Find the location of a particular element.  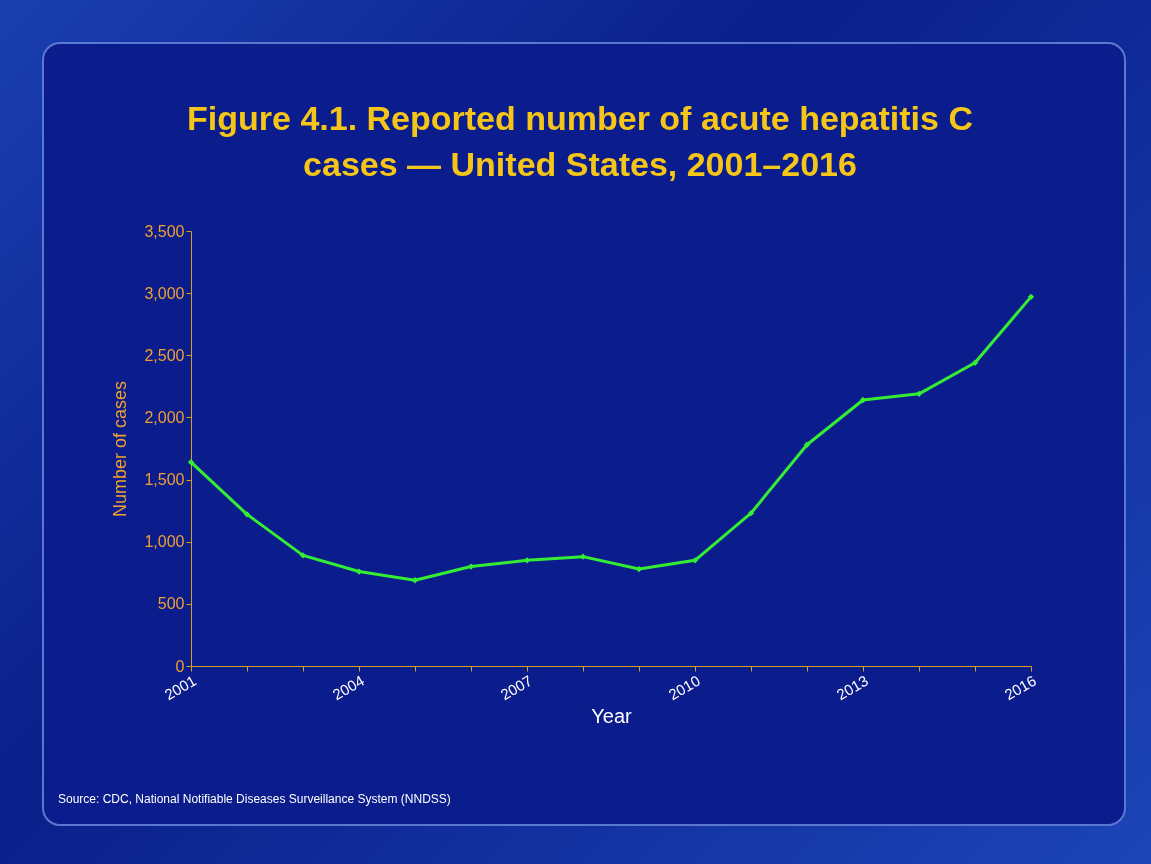

y-tick-label: 500 is located at coordinates (171, 604).